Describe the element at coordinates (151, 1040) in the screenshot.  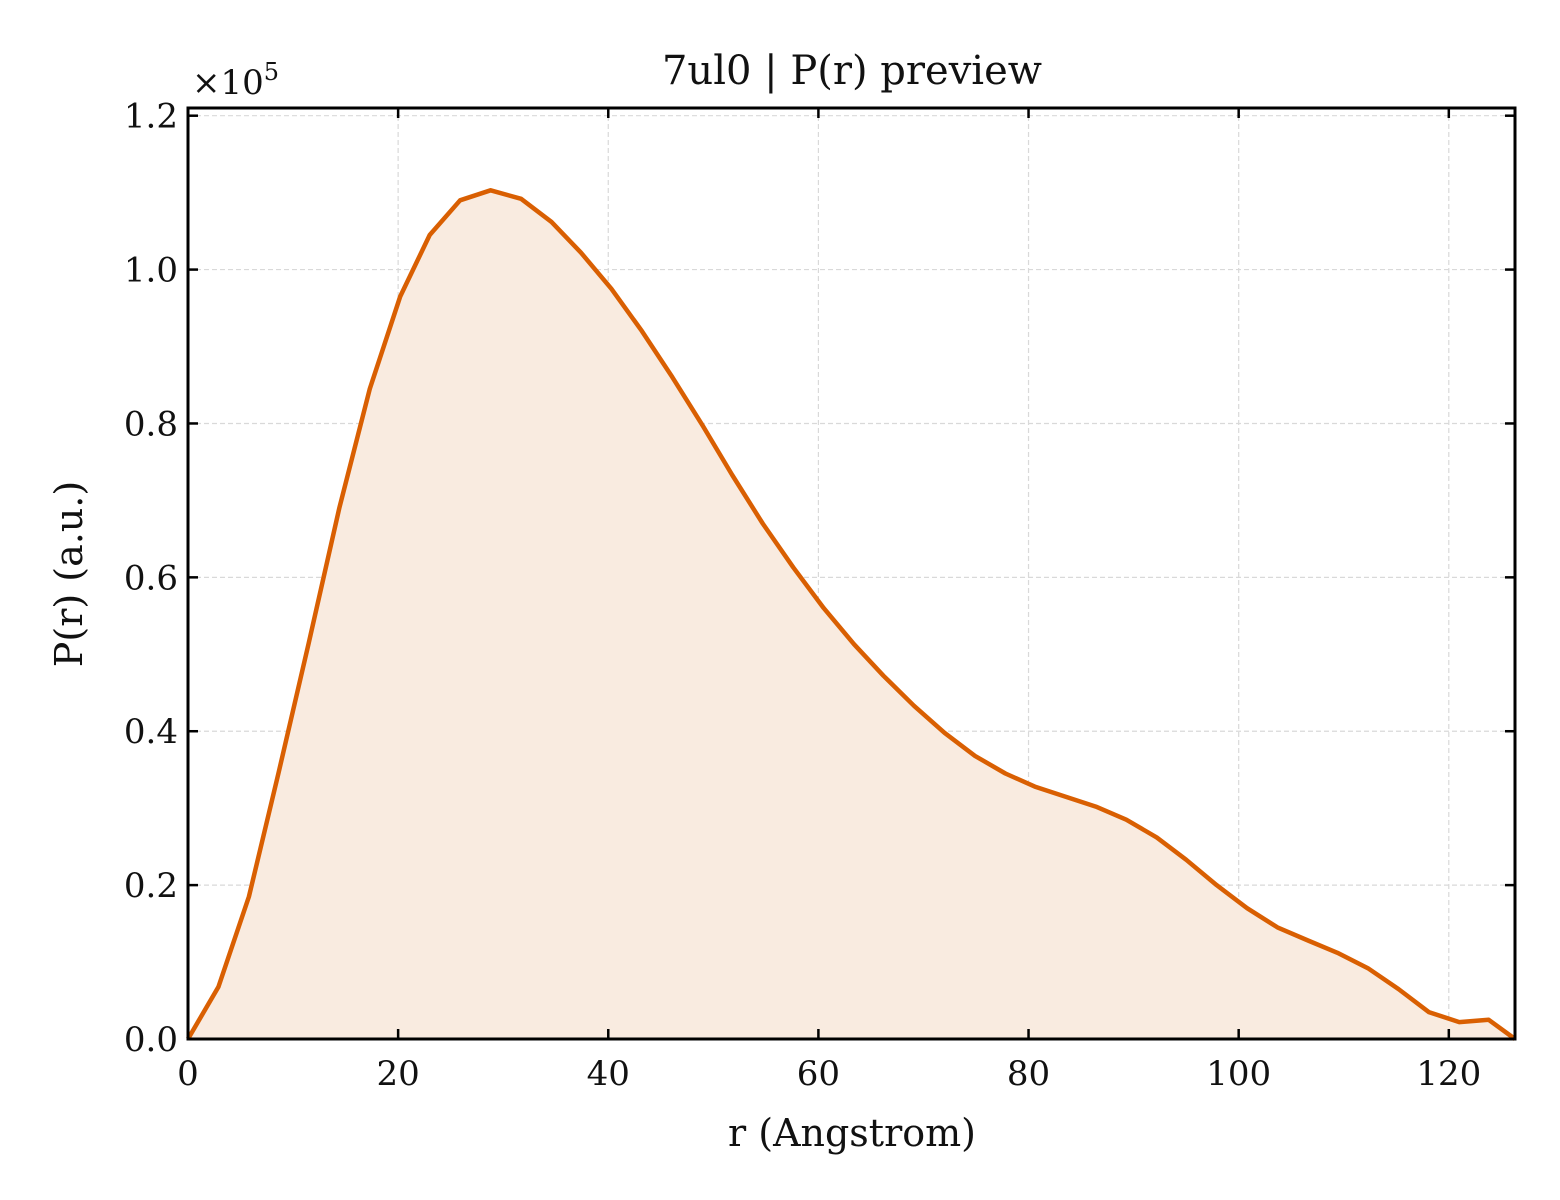
I see `y-tick-label: 0.0` at that location.